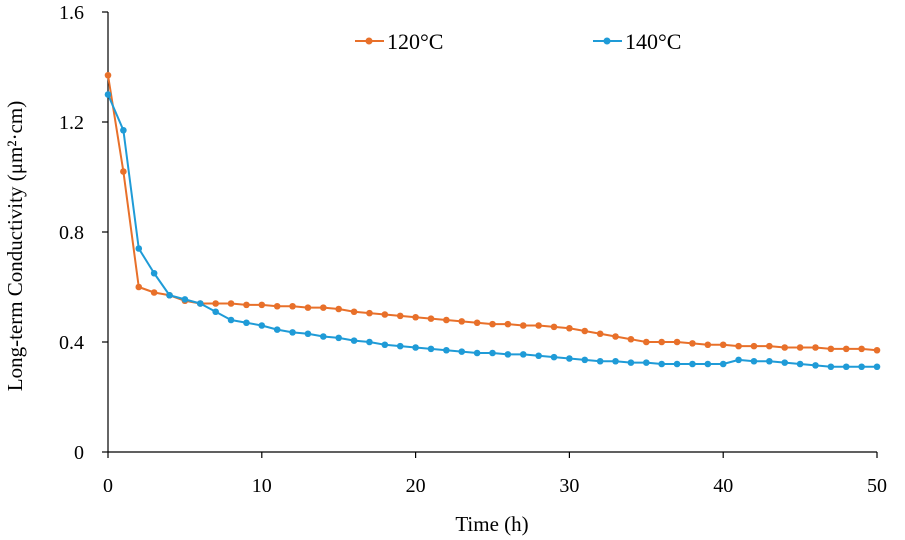  Describe the element at coordinates (723, 486) in the screenshot. I see `x-tick-label: 40` at that location.